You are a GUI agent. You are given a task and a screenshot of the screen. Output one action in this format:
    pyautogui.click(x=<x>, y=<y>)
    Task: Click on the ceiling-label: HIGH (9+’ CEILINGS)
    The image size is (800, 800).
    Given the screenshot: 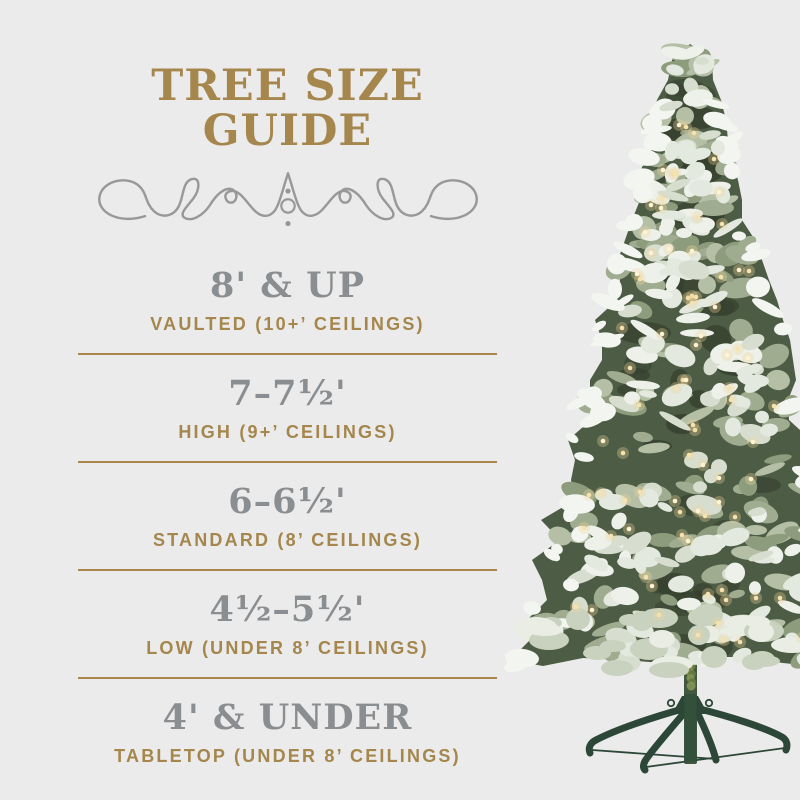 What is the action you would take?
    pyautogui.click(x=287, y=432)
    